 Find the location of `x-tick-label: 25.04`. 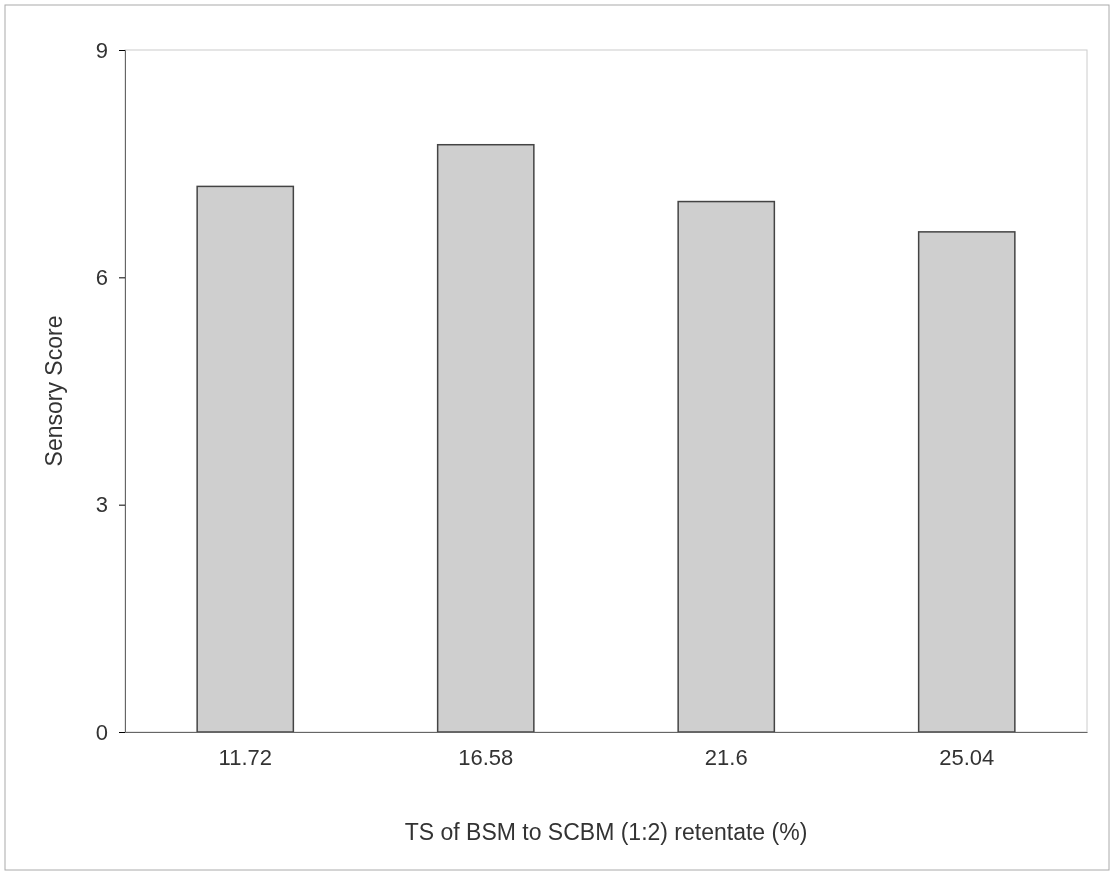

x-tick-label: 25.04 is located at coordinates (967, 757).